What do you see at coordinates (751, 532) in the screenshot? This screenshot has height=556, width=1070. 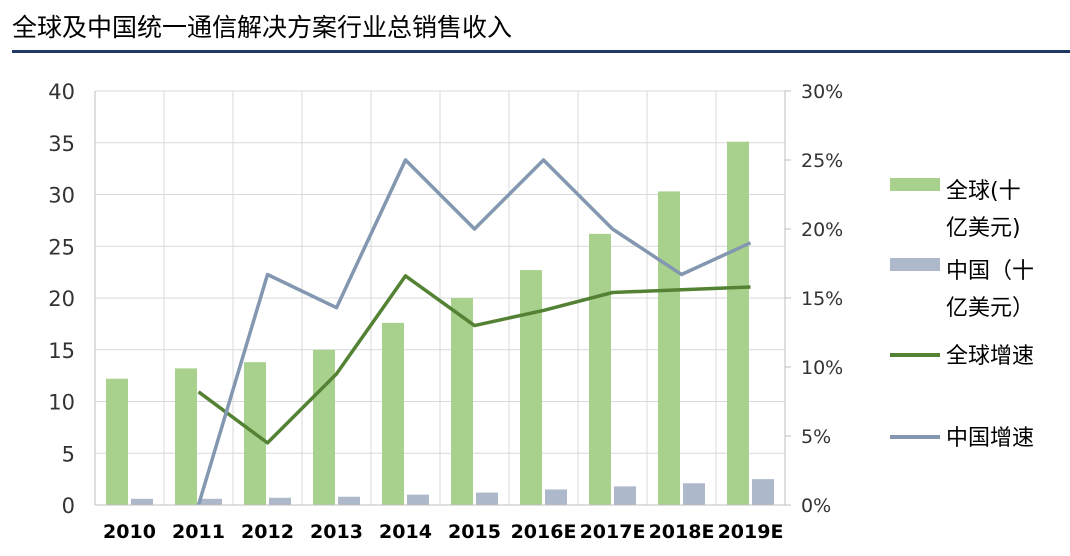 I see `x-tick-label: 2019E` at bounding box center [751, 532].